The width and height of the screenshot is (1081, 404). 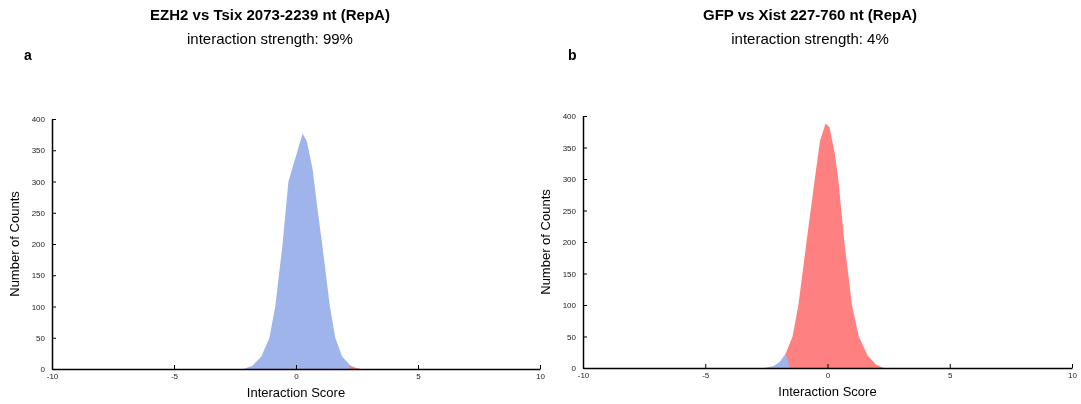 I want to click on text: a, so click(x=28, y=55).